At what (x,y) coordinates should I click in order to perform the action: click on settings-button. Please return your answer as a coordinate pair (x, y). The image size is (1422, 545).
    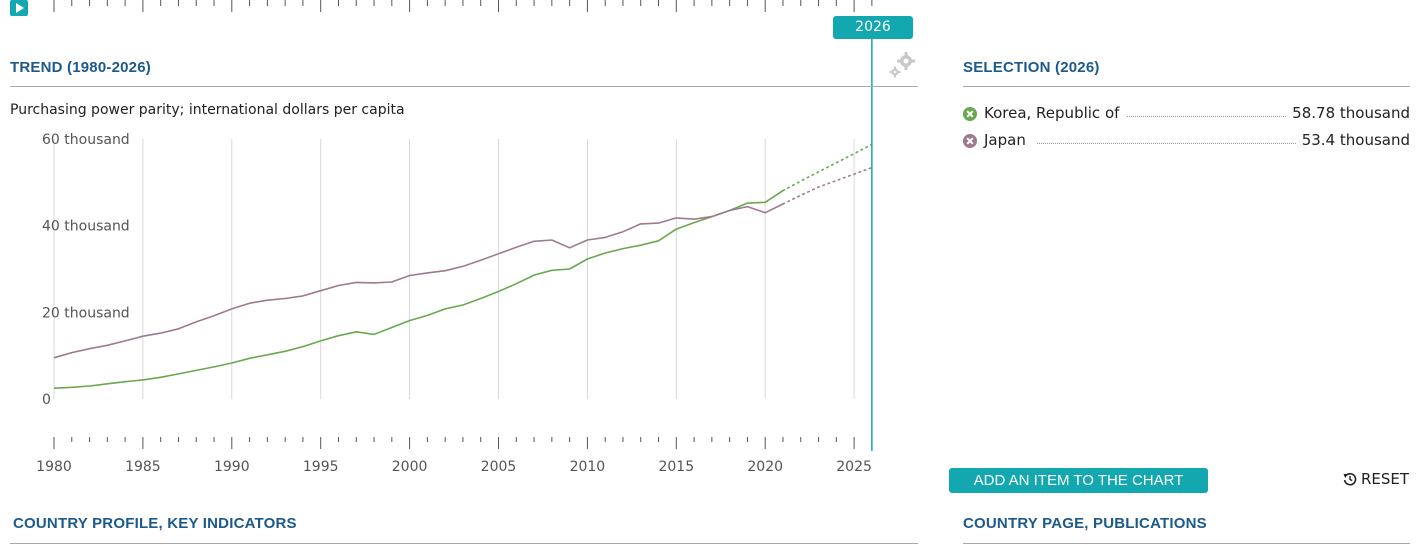
    Looking at the image, I should click on (902, 68).